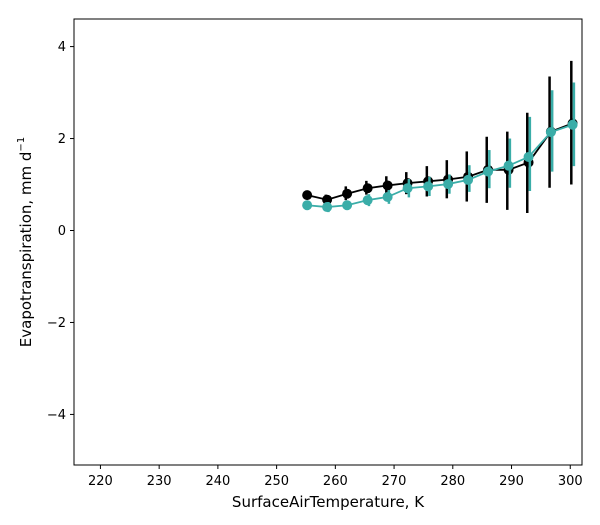  What do you see at coordinates (335, 481) in the screenshot?
I see `x-tick-label-260: 260` at bounding box center [335, 481].